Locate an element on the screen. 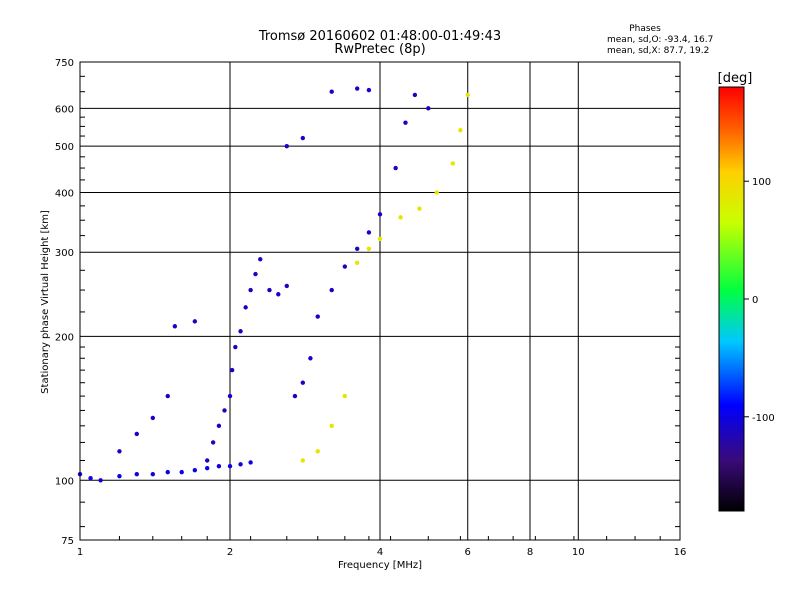  x-tick-label: 6 is located at coordinates (468, 552).